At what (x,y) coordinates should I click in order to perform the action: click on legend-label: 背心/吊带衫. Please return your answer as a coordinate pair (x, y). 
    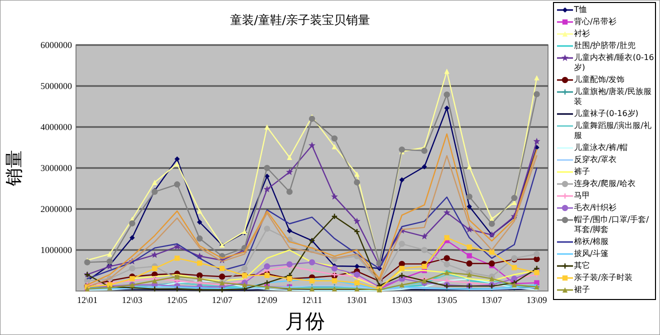
    Looking at the image, I should click on (596, 22).